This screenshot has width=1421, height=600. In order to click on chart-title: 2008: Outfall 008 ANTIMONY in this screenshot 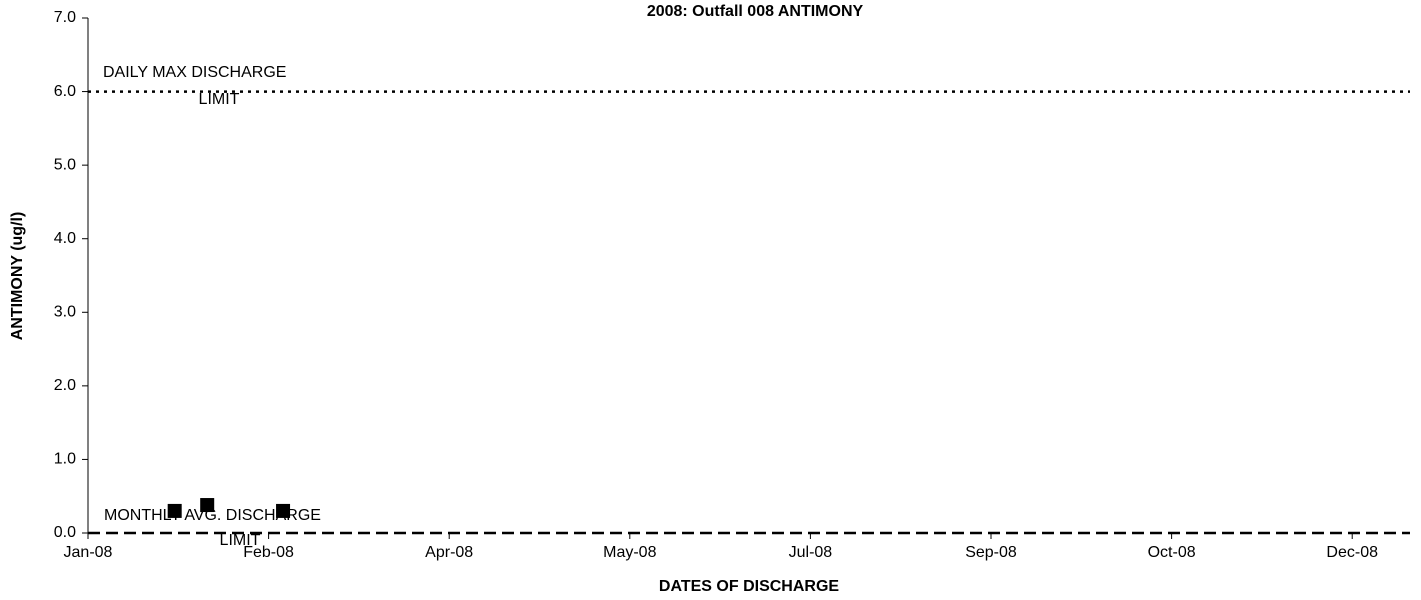, I will do `click(755, 11)`.